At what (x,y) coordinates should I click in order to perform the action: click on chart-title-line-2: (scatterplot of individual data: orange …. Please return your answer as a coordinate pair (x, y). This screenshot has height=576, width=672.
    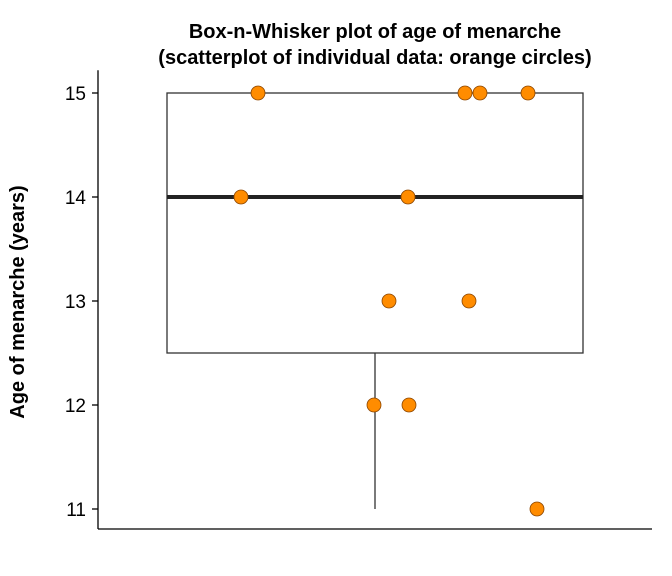
    Looking at the image, I should click on (374, 58).